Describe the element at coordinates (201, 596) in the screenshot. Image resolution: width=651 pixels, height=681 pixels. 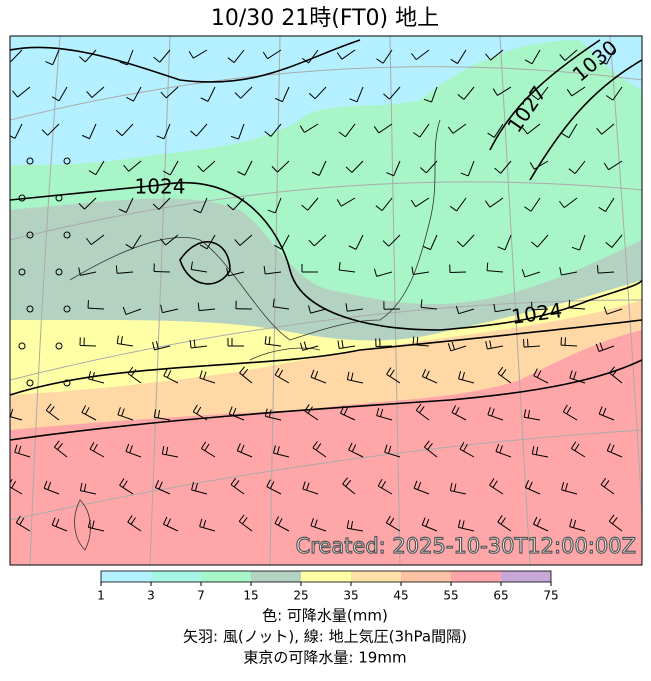
I see `colorbar-tick-label: 7` at that location.